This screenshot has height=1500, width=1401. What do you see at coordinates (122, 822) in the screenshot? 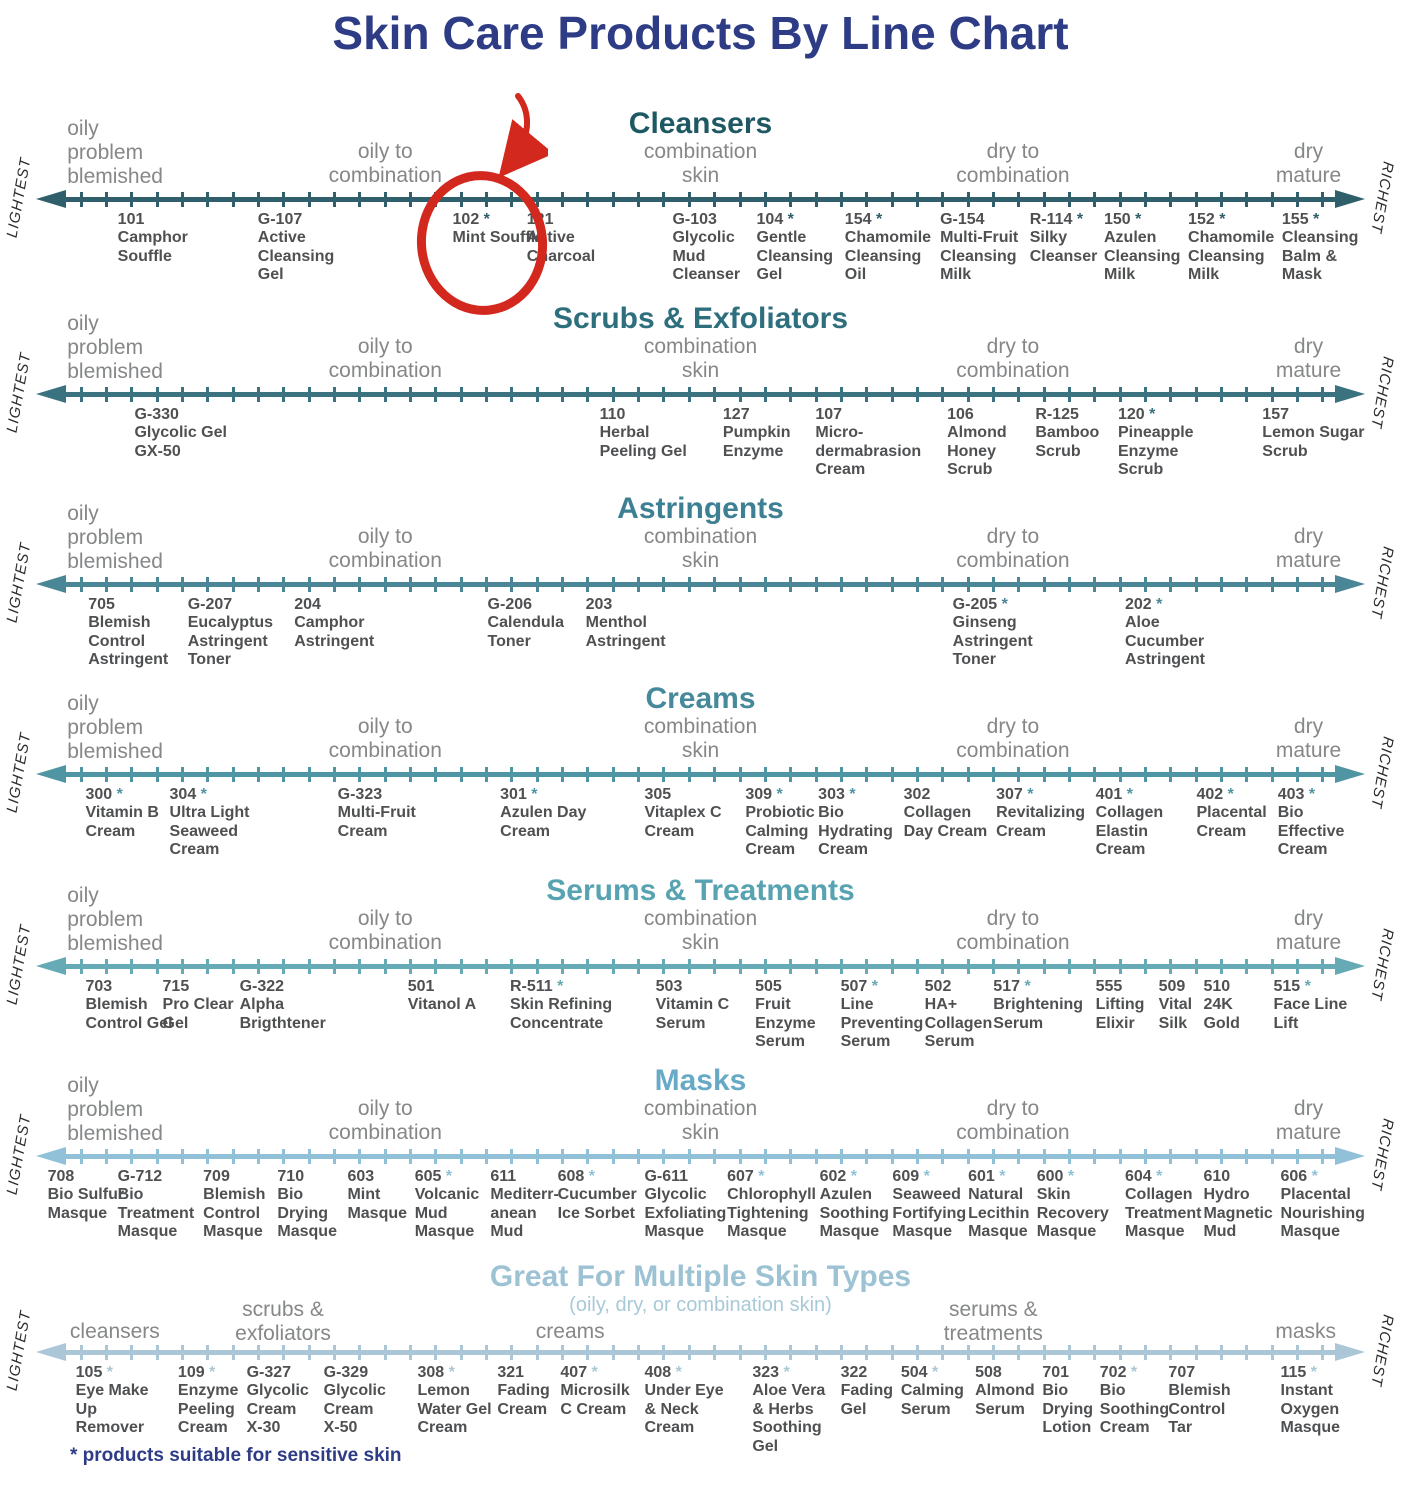
I see `product-name: Vitamin B Cream` at bounding box center [122, 822].